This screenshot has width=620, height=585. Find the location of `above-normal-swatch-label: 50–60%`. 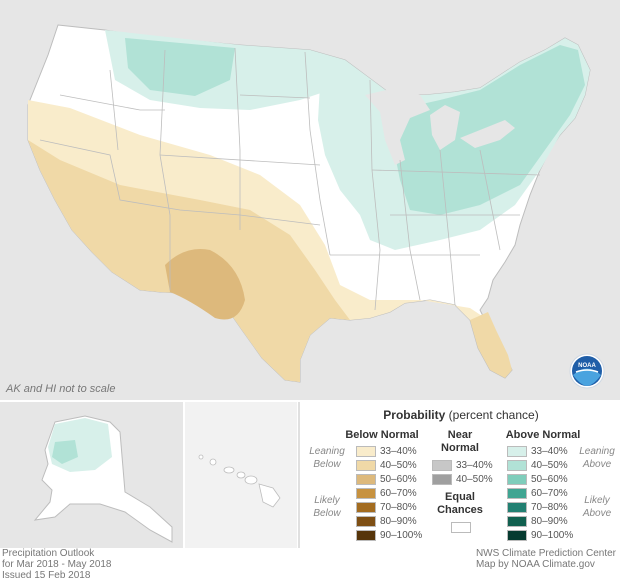

above-normal-swatch-label: 50–60% is located at coordinates (549, 479).